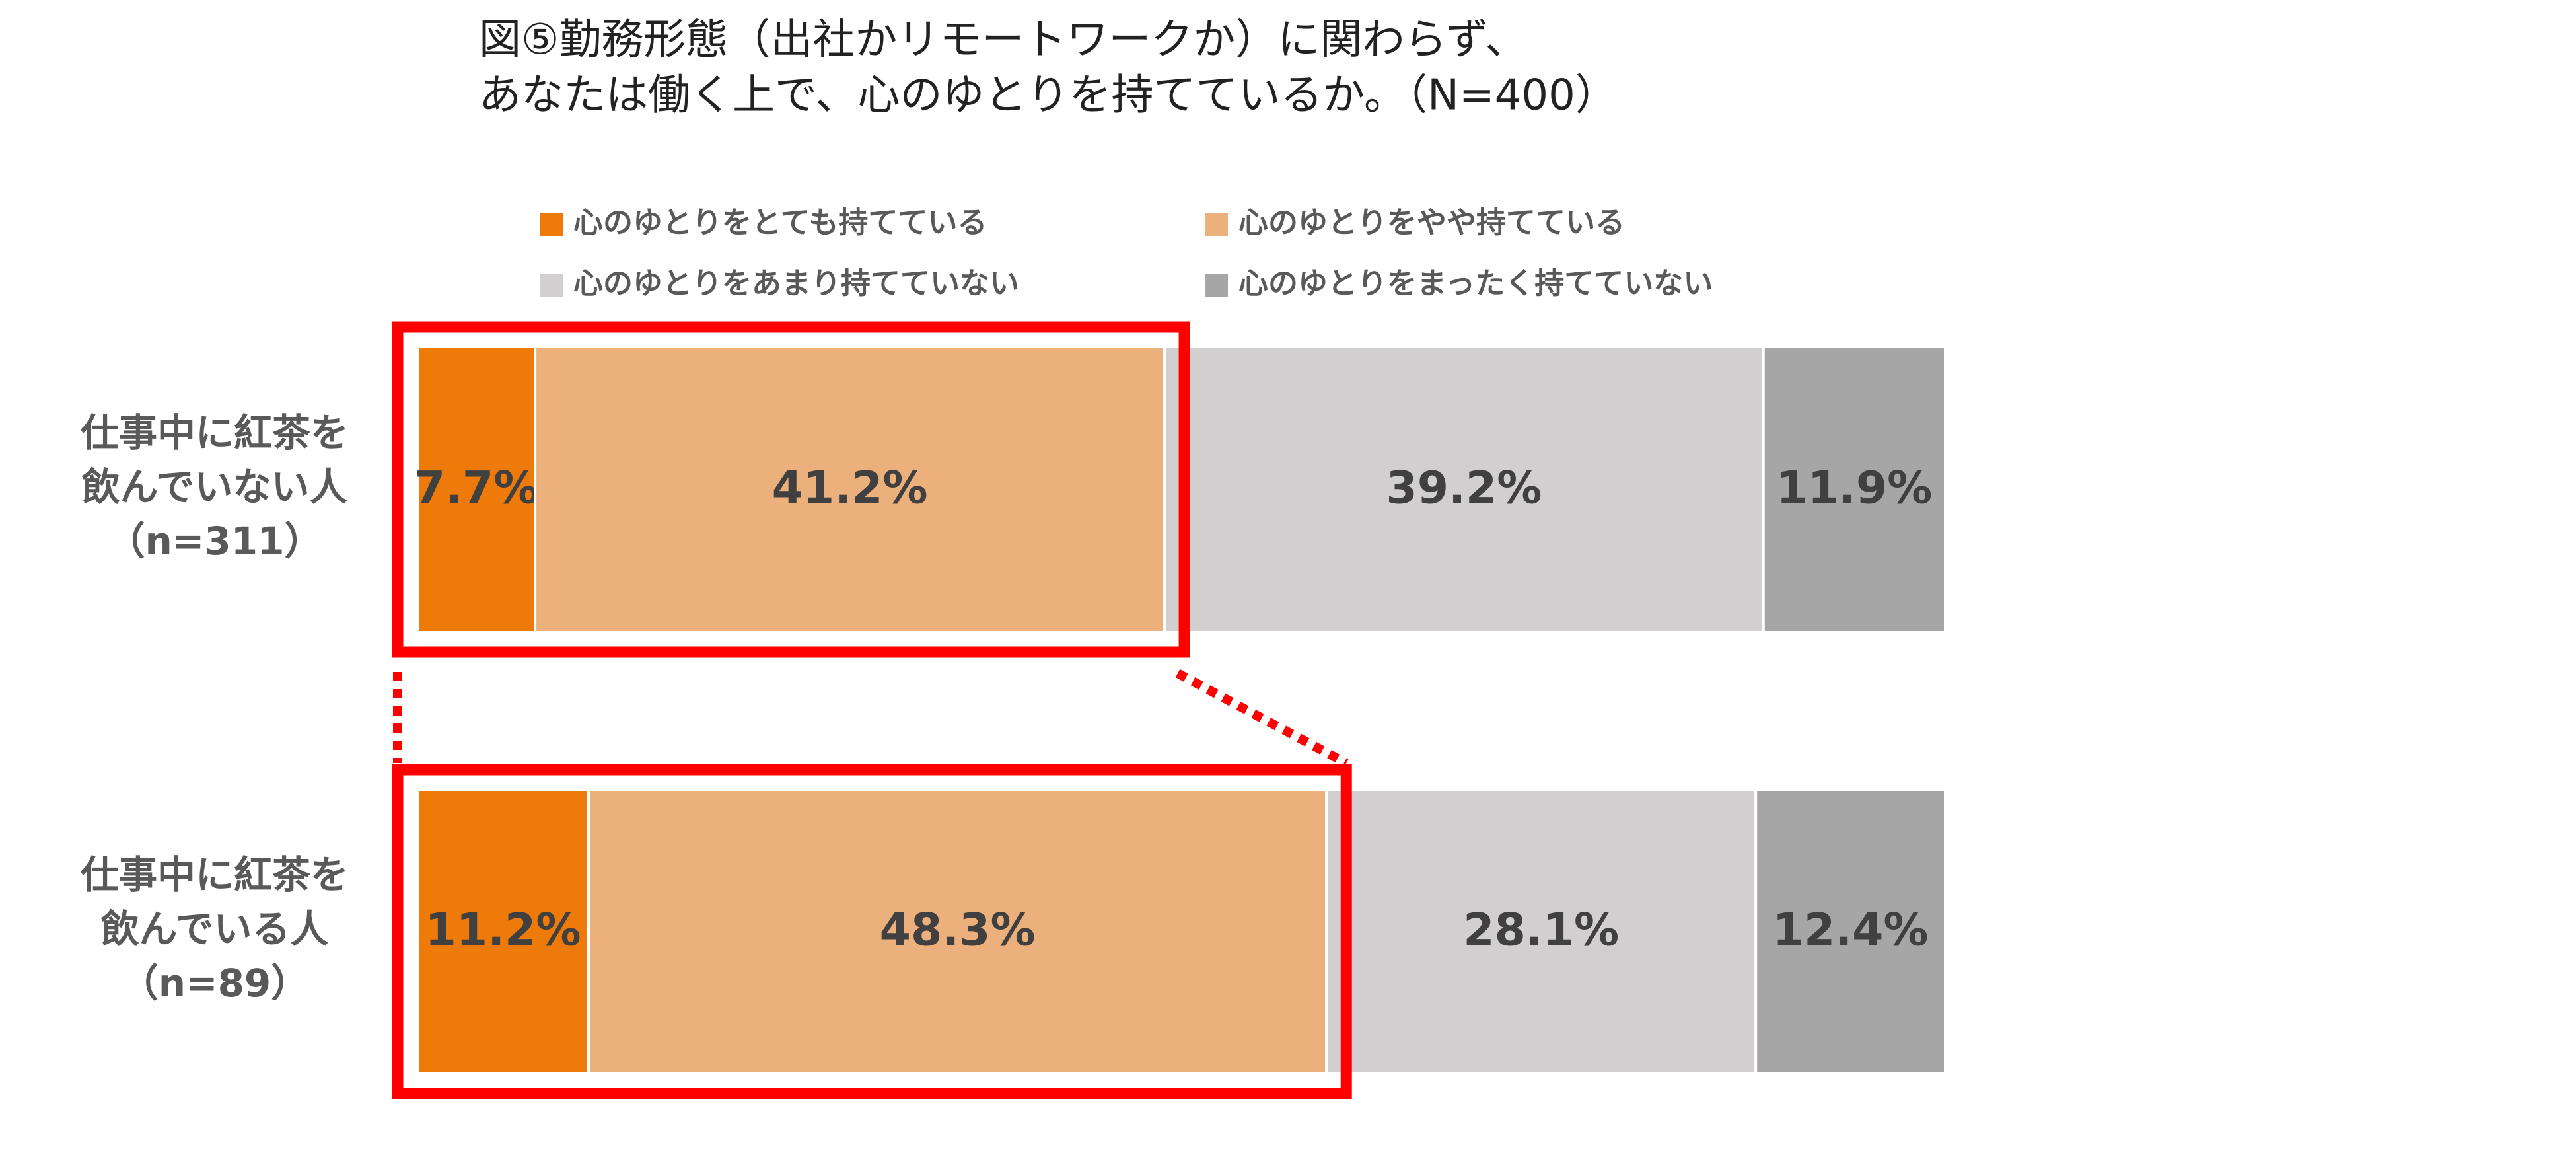  I want to click on category-label: （n=311）, so click(215, 541).